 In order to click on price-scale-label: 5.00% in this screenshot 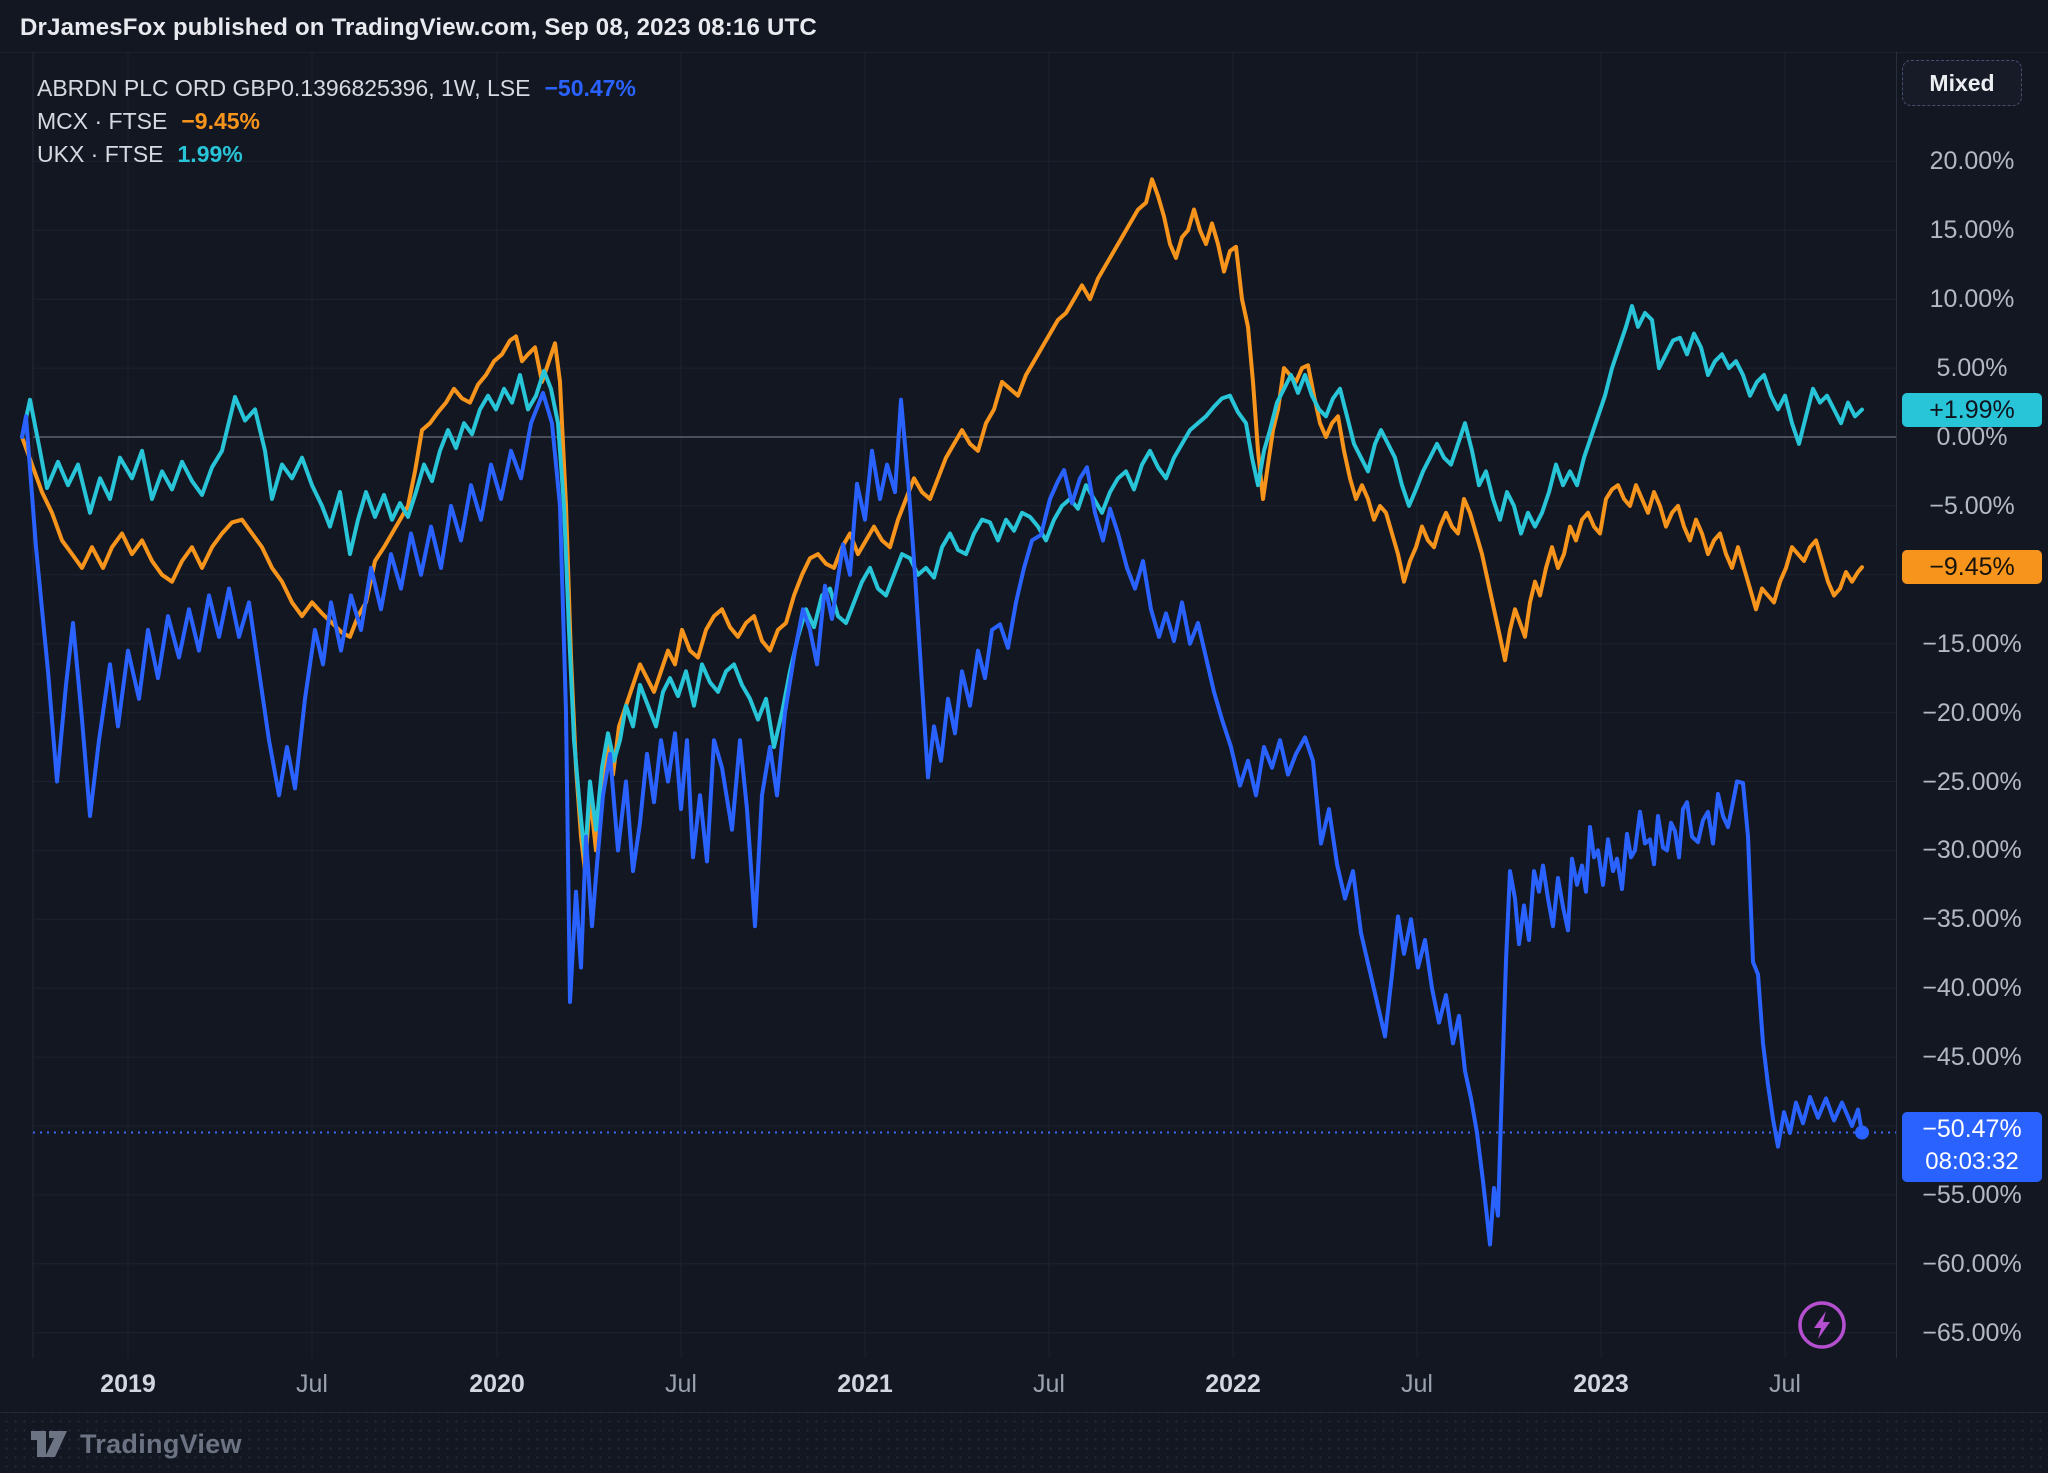, I will do `click(1972, 368)`.